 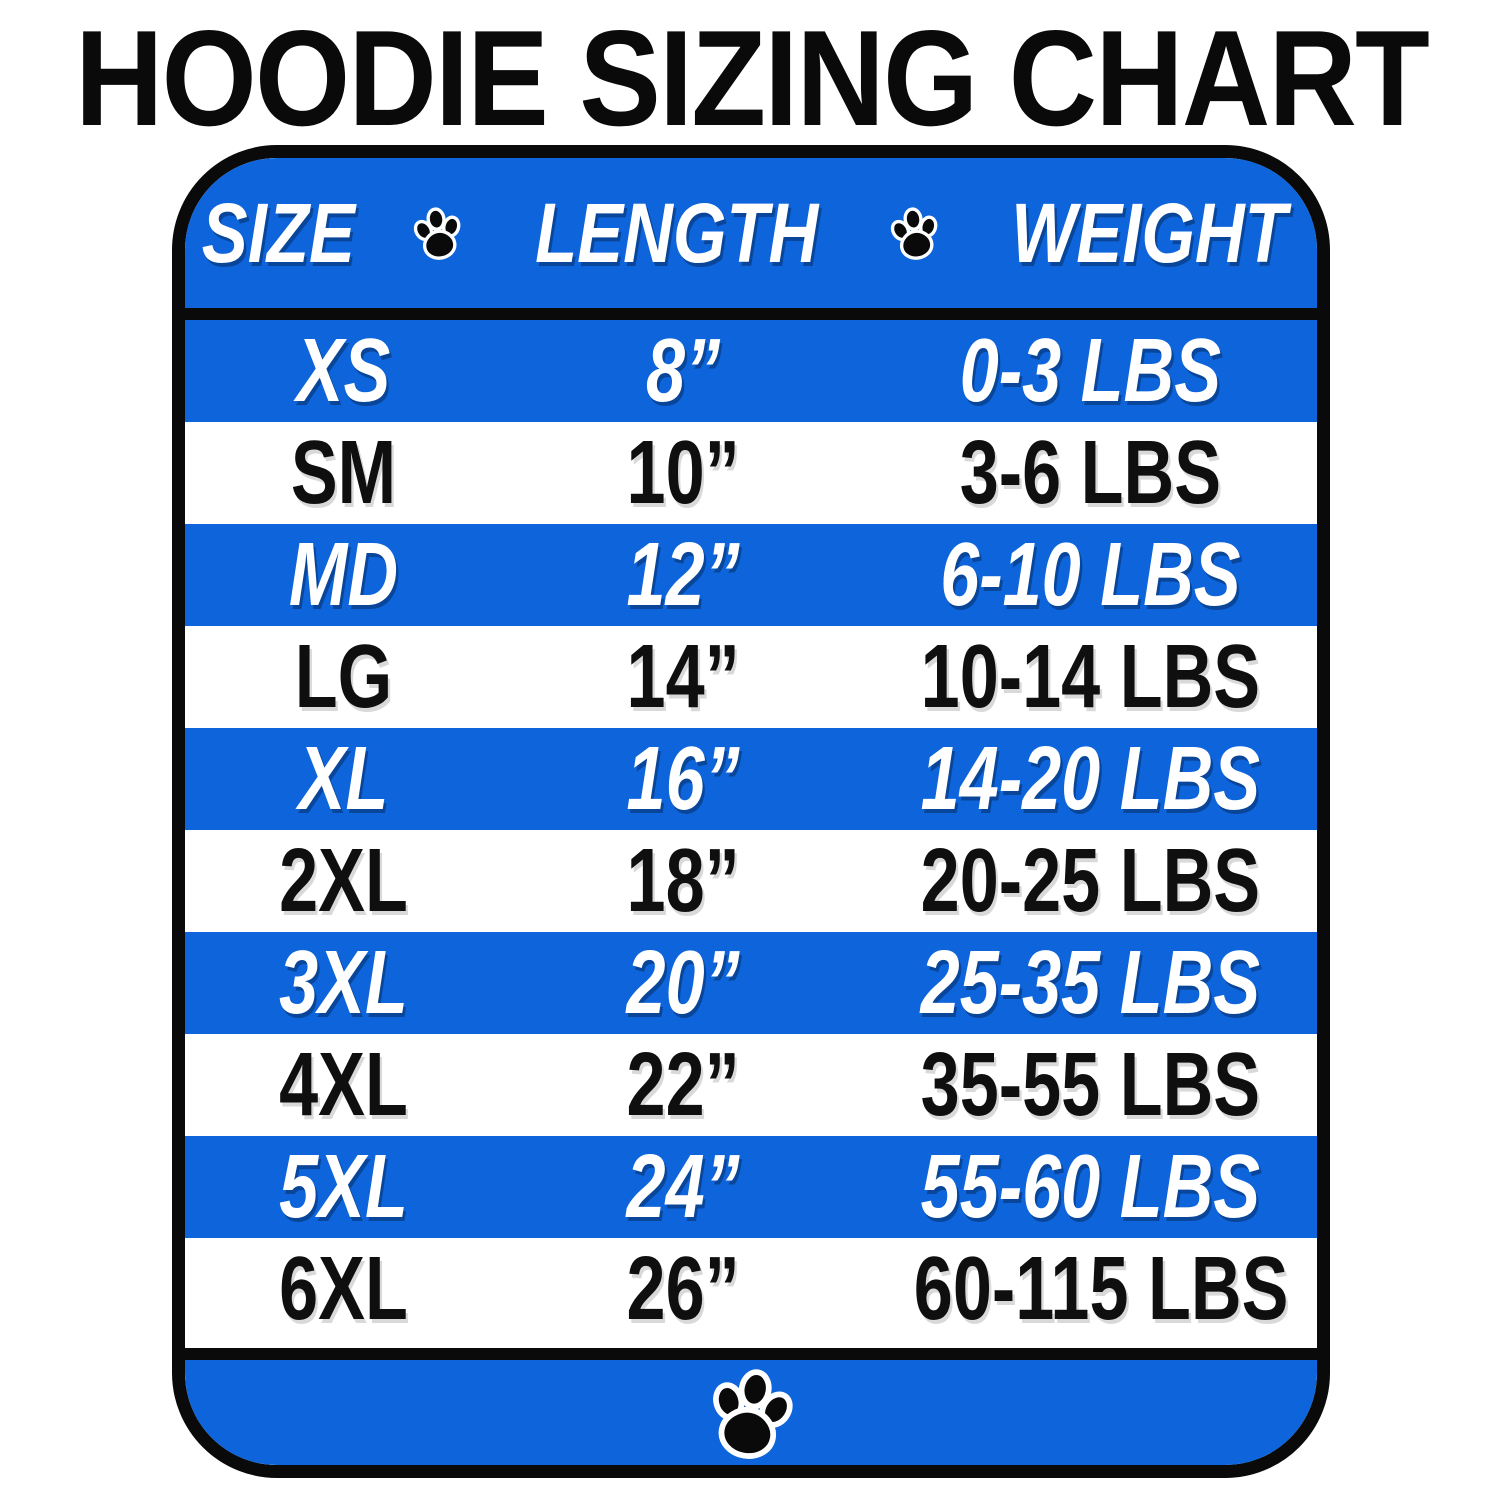 I want to click on weight-cell: 10-14 LBS, so click(x=1090, y=677).